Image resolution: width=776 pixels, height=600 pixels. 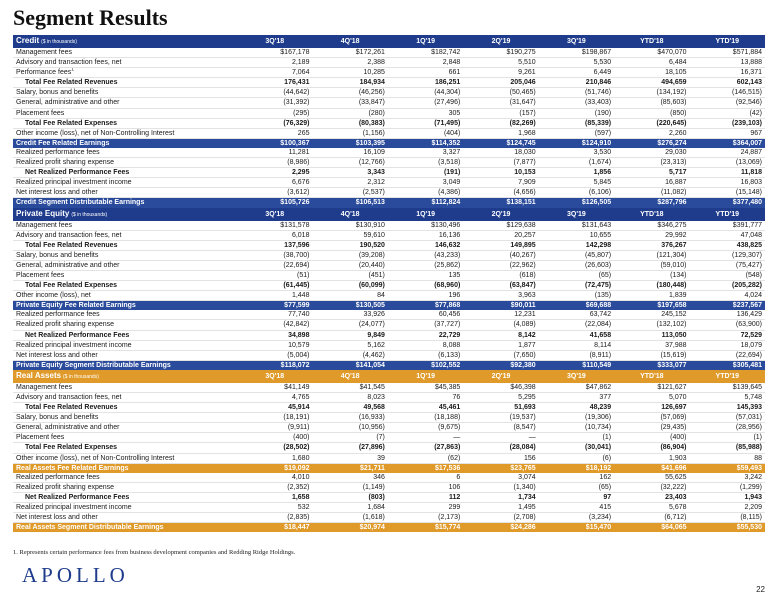 What do you see at coordinates (576, 41) in the screenshot?
I see `period-header: 3Q'19` at bounding box center [576, 41].